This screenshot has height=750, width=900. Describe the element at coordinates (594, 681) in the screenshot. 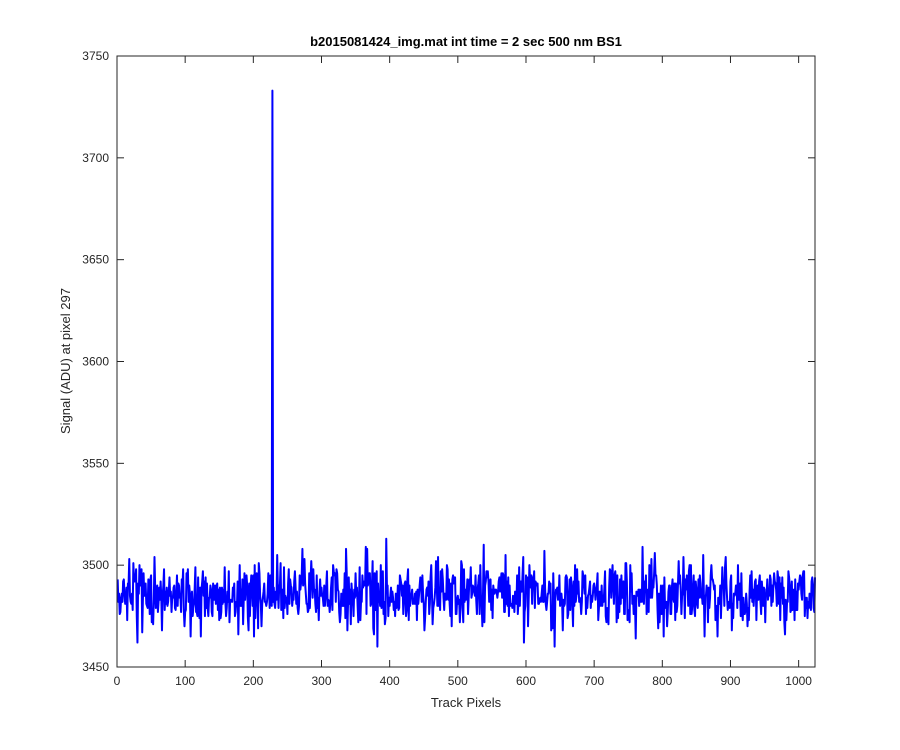

I see `x-tick-label: 700` at that location.